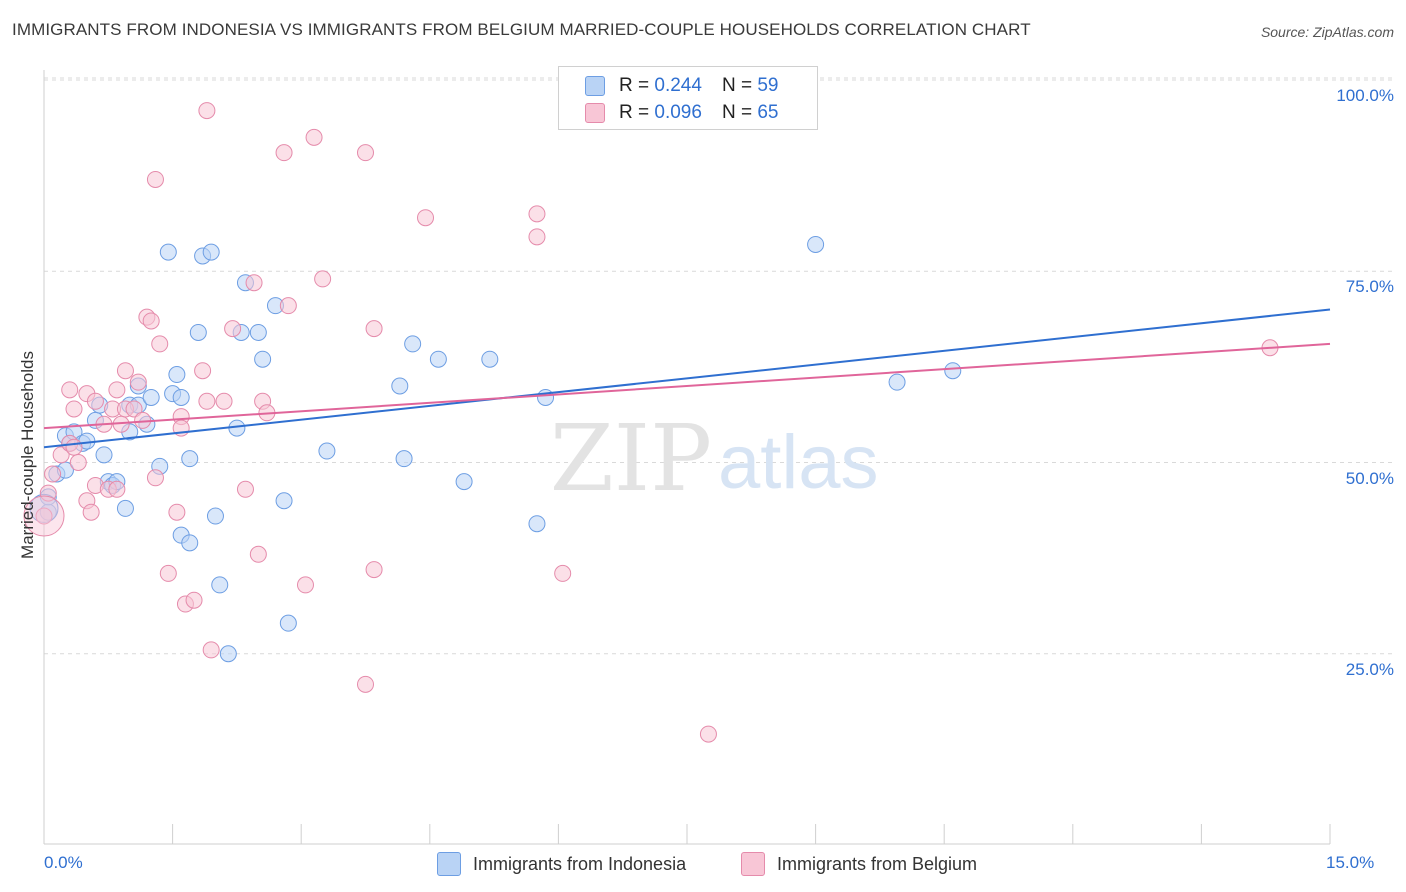  I want to click on data-point-cluster, so click(44, 516).